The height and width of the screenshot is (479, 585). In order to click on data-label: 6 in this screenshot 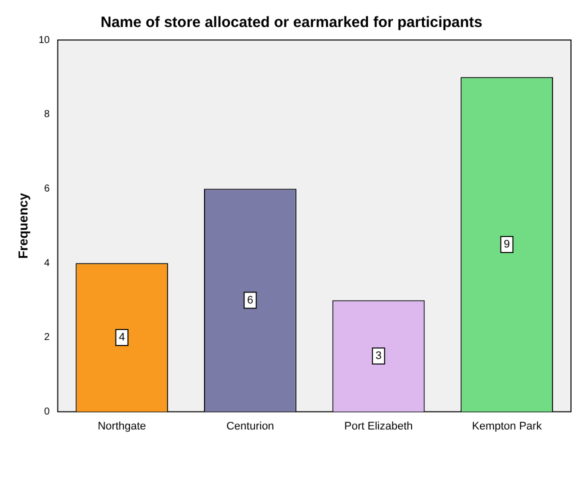, I will do `click(250, 300)`.